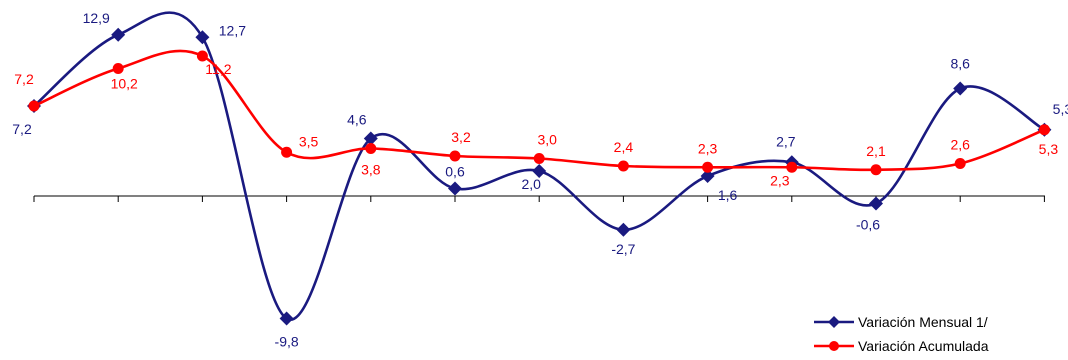 The image size is (1068, 360). I want to click on legend: Variación Mensual 1/ Variación Acumulada, so click(940, 336).